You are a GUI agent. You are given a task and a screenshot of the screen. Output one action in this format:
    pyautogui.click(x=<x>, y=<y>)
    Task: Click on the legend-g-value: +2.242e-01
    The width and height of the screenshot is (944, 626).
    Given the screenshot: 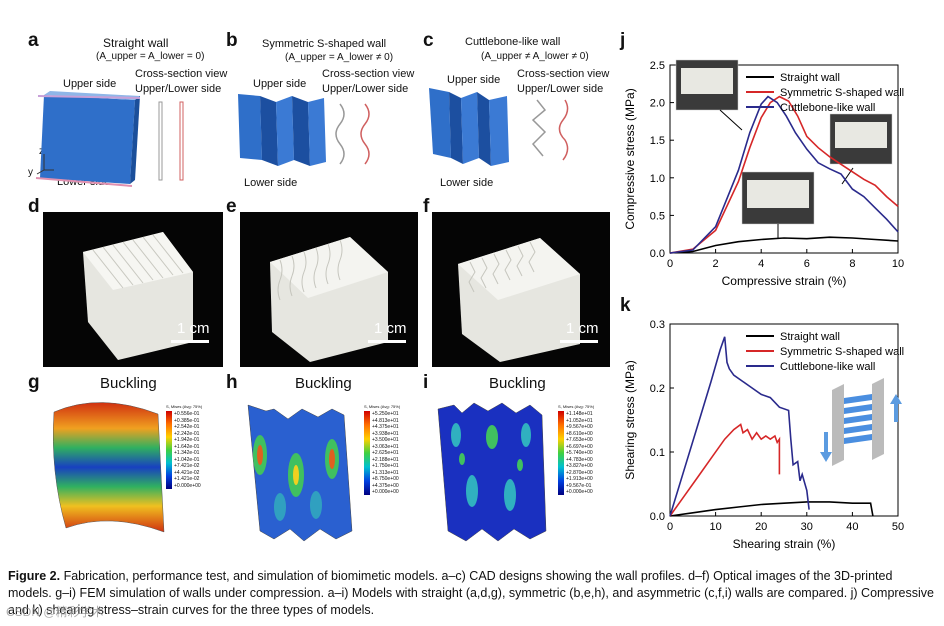 What is the action you would take?
    pyautogui.click(x=187, y=433)
    